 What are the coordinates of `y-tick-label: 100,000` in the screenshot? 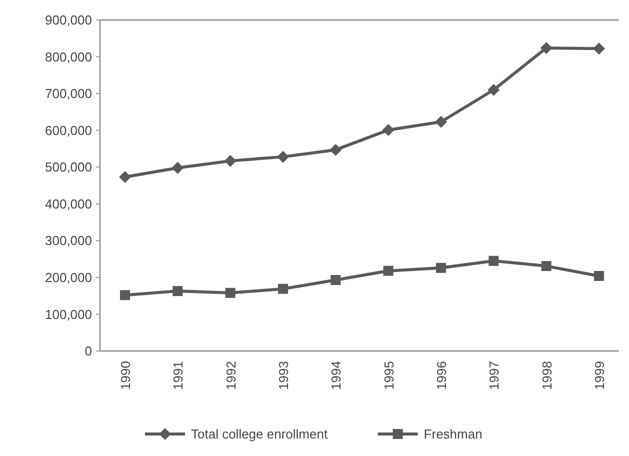 It's located at (68, 314).